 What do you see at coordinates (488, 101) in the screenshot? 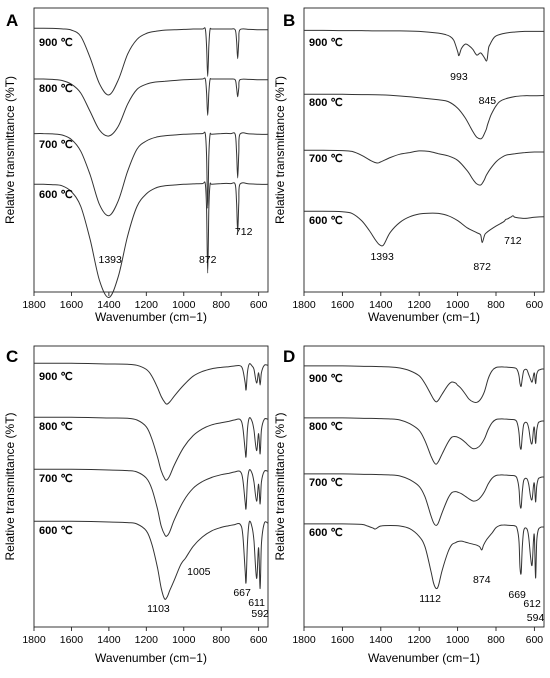
I see `peak-label: 845` at bounding box center [488, 101].